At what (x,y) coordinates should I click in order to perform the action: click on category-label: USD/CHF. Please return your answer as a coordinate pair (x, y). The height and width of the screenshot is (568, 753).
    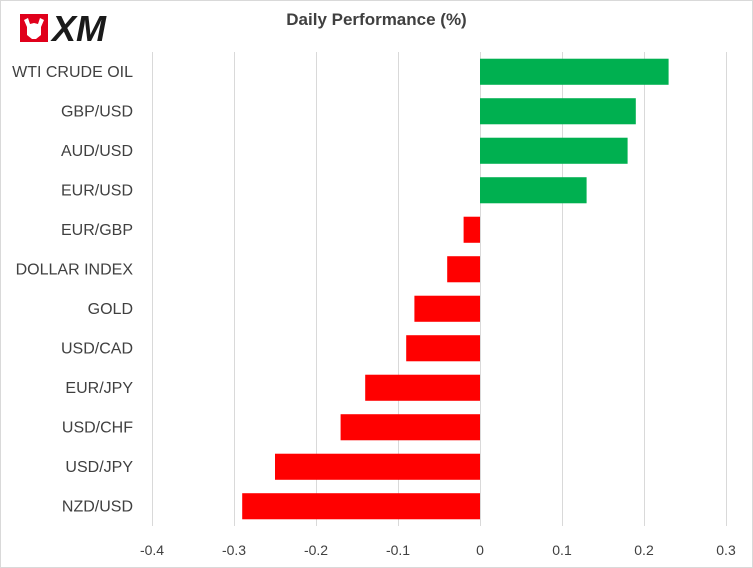
    Looking at the image, I should click on (97, 427).